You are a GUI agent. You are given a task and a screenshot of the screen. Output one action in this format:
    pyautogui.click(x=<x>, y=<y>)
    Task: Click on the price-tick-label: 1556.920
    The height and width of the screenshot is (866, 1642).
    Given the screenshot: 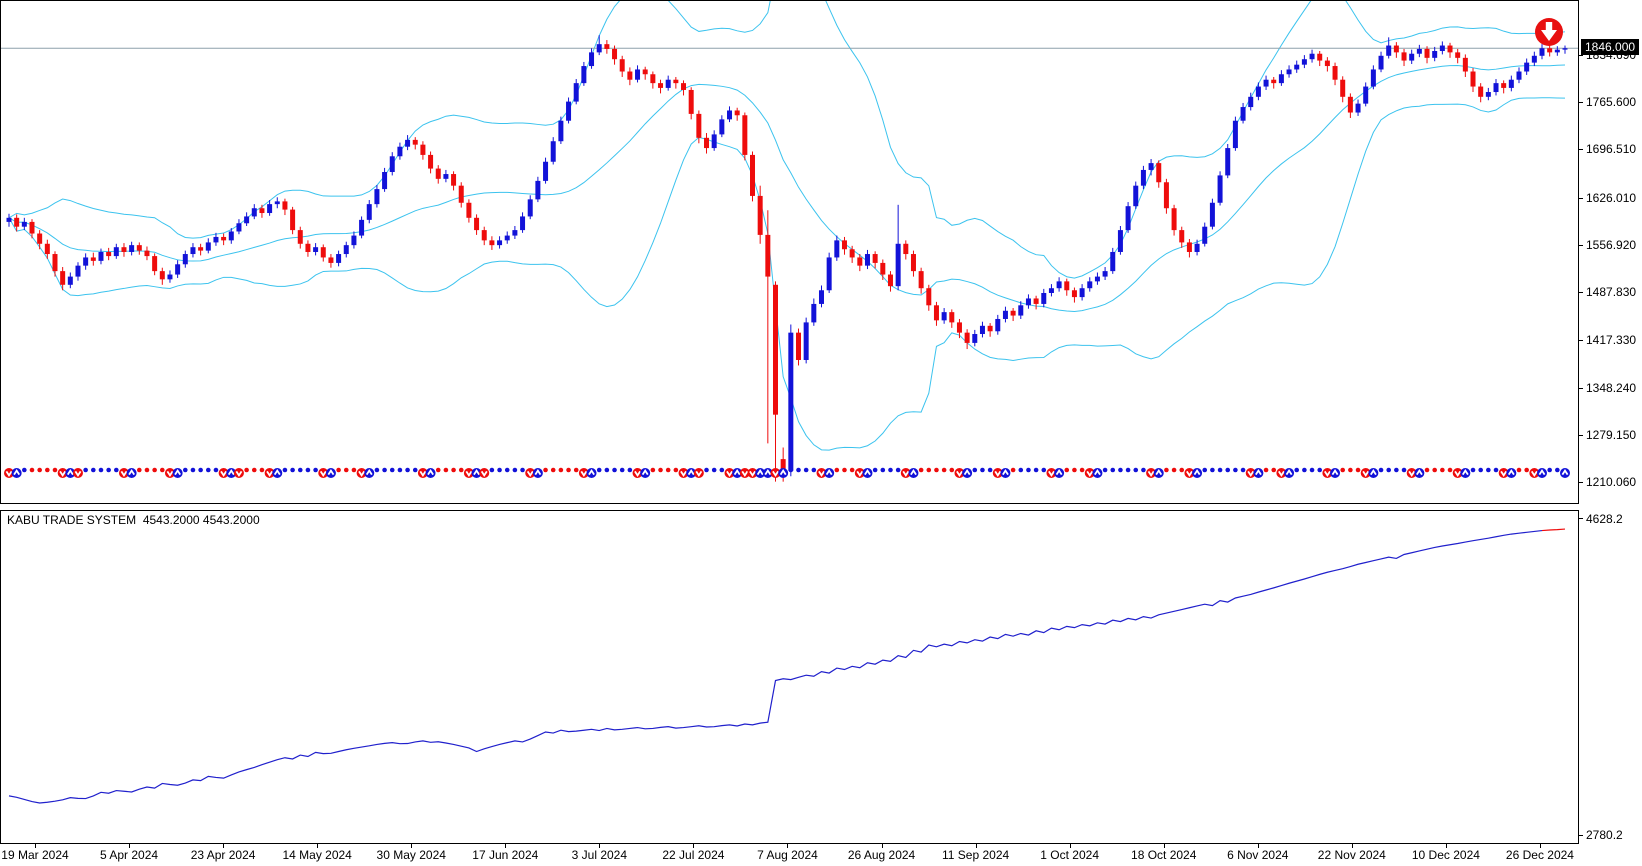 What is the action you would take?
    pyautogui.click(x=1611, y=244)
    